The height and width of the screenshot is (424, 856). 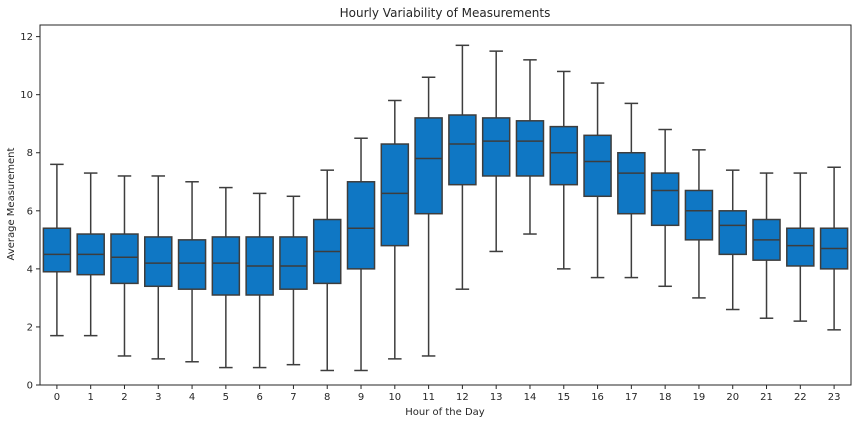 What do you see at coordinates (361, 397) in the screenshot?
I see `x-tick-label-9: 9` at bounding box center [361, 397].